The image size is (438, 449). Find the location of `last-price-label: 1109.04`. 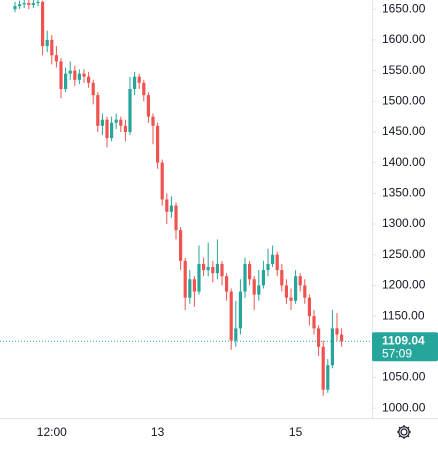

last-price-label: 1109.04 is located at coordinates (403, 340).